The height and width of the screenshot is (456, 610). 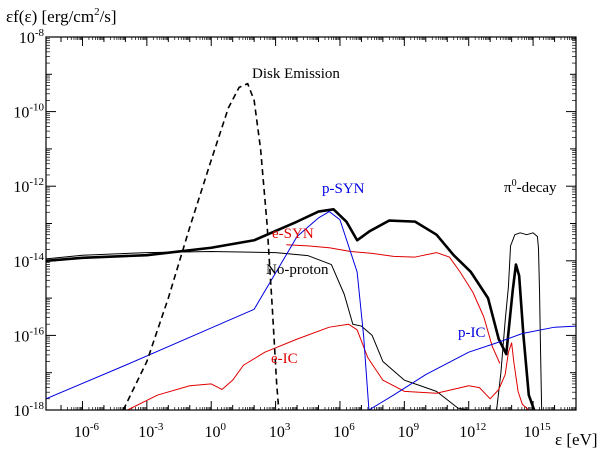 I want to click on annotation-noproton: No-proton, so click(x=297, y=270).